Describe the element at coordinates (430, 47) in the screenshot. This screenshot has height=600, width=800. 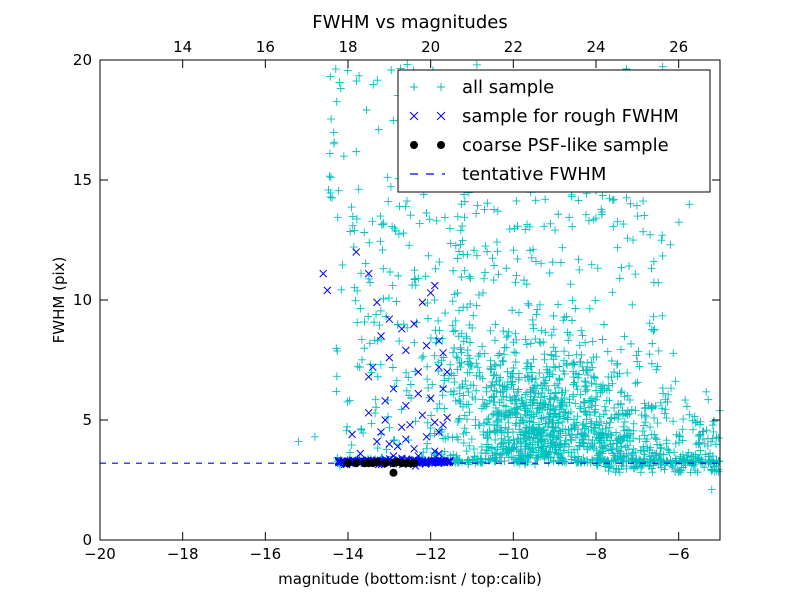
I see `top-x-tick-label: 20` at that location.